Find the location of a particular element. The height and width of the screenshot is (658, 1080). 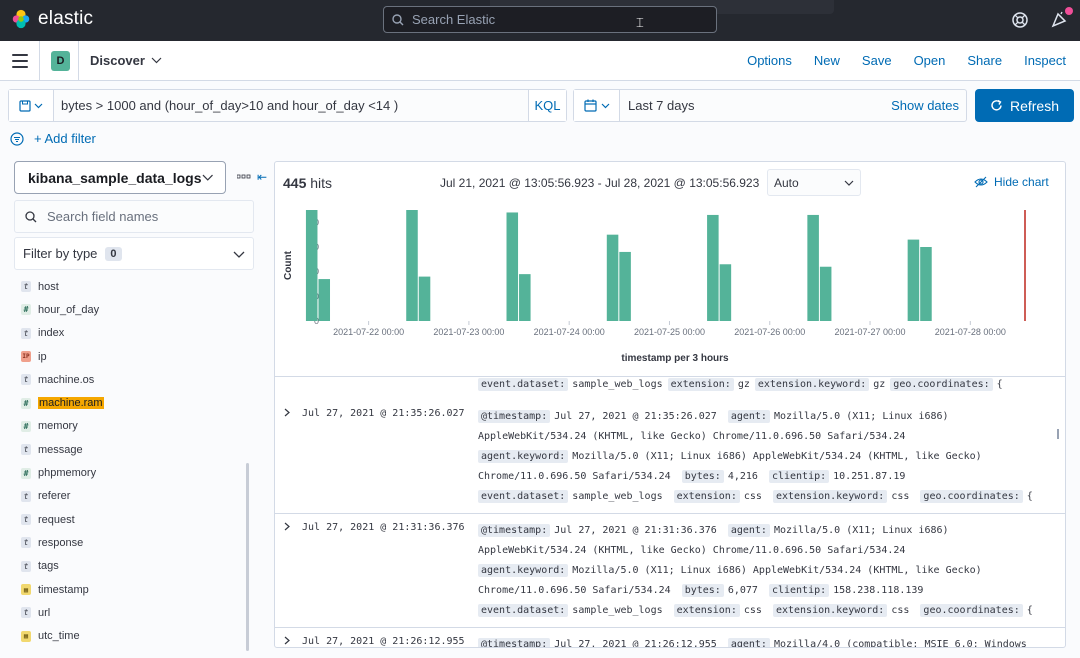

filter-options-icon is located at coordinates (17, 138).